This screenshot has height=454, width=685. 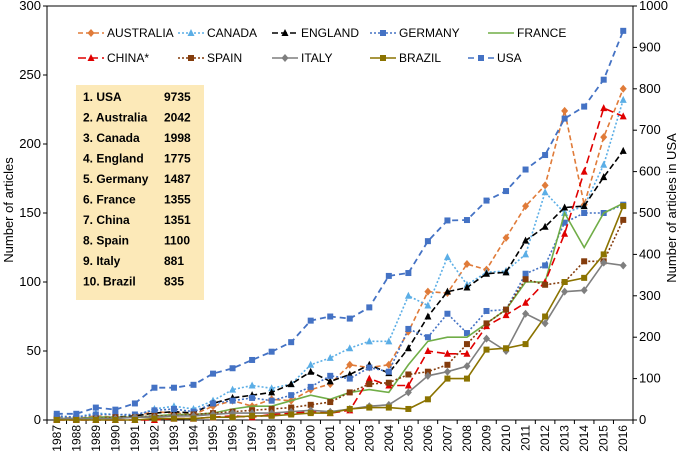 What do you see at coordinates (285, 32) in the screenshot?
I see `legend-marker-england` at bounding box center [285, 32].